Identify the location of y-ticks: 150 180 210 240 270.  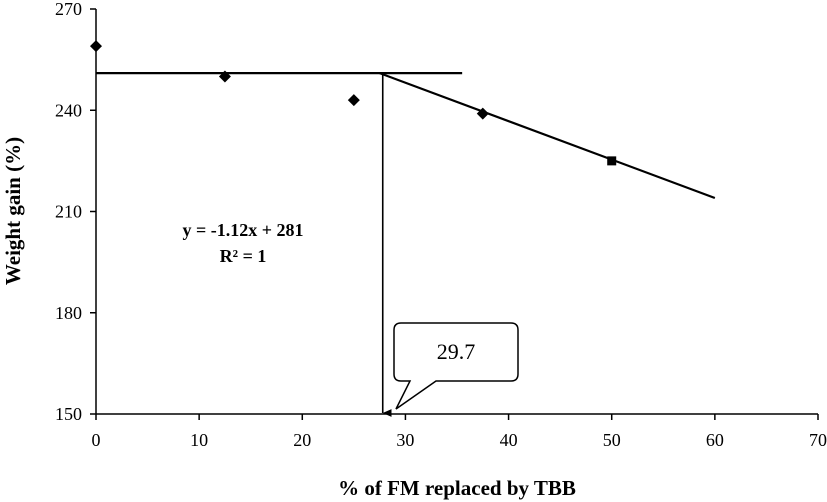
(75, 212).